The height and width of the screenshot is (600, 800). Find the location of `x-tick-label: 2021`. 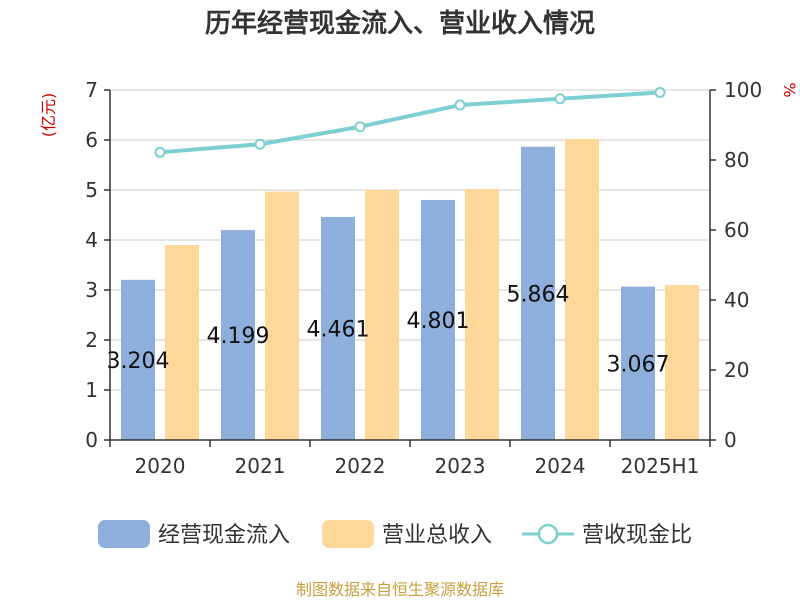

x-tick-label: 2021 is located at coordinates (260, 466).